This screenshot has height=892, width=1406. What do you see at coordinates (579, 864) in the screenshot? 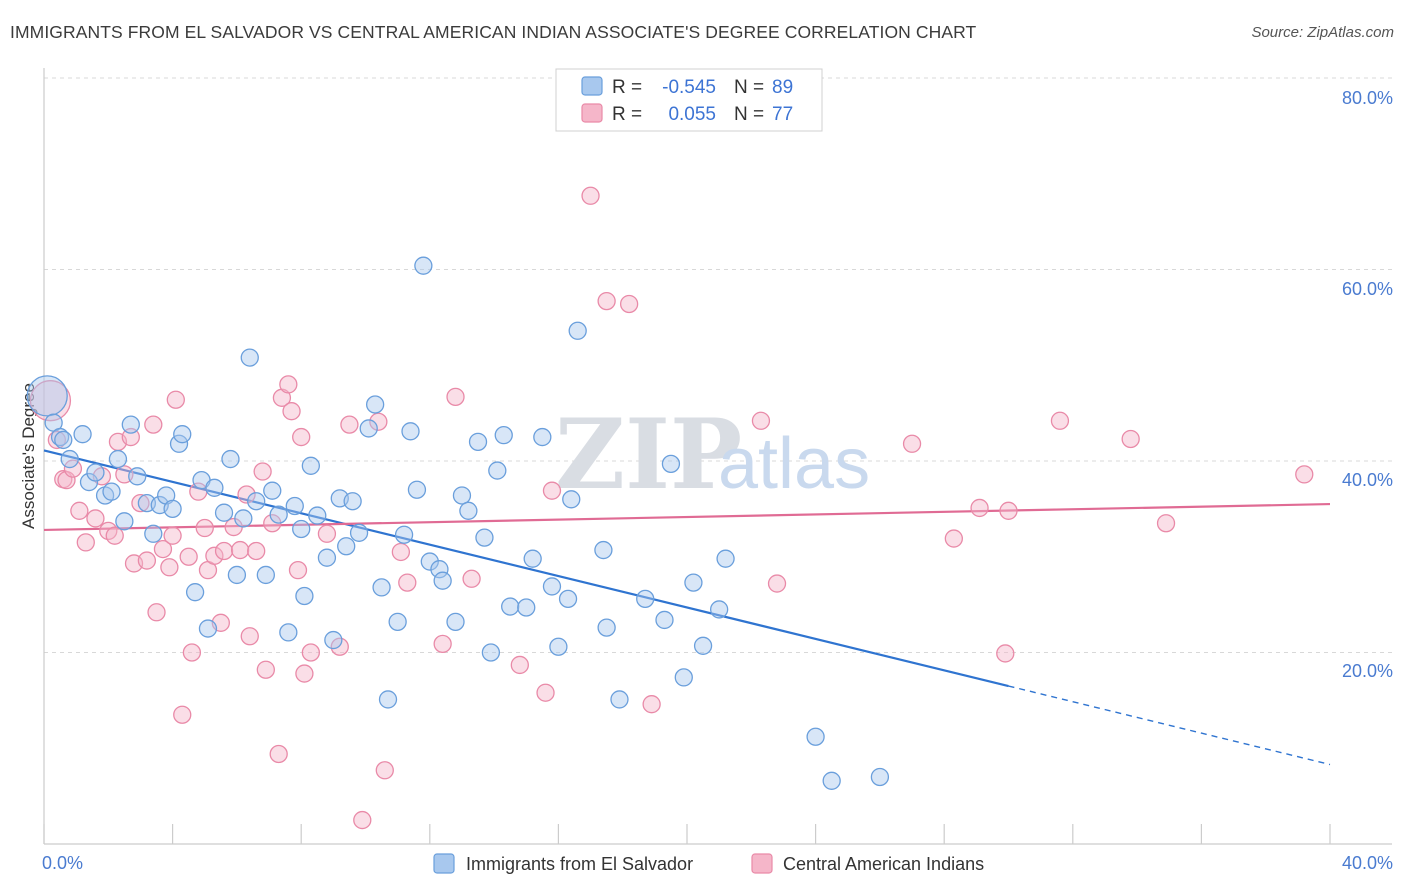
I see `legend-label-el-salvador: Immigrants from El Salvador` at bounding box center [579, 864].